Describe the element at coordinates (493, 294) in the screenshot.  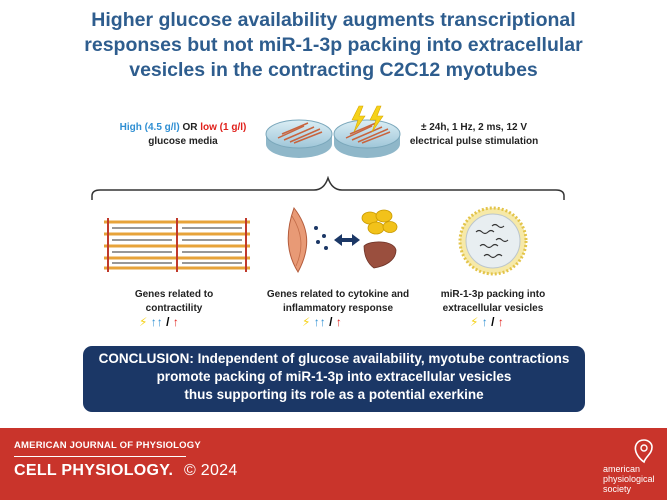
I see `mir-label-line-1: miR-1-3p packing into` at that location.